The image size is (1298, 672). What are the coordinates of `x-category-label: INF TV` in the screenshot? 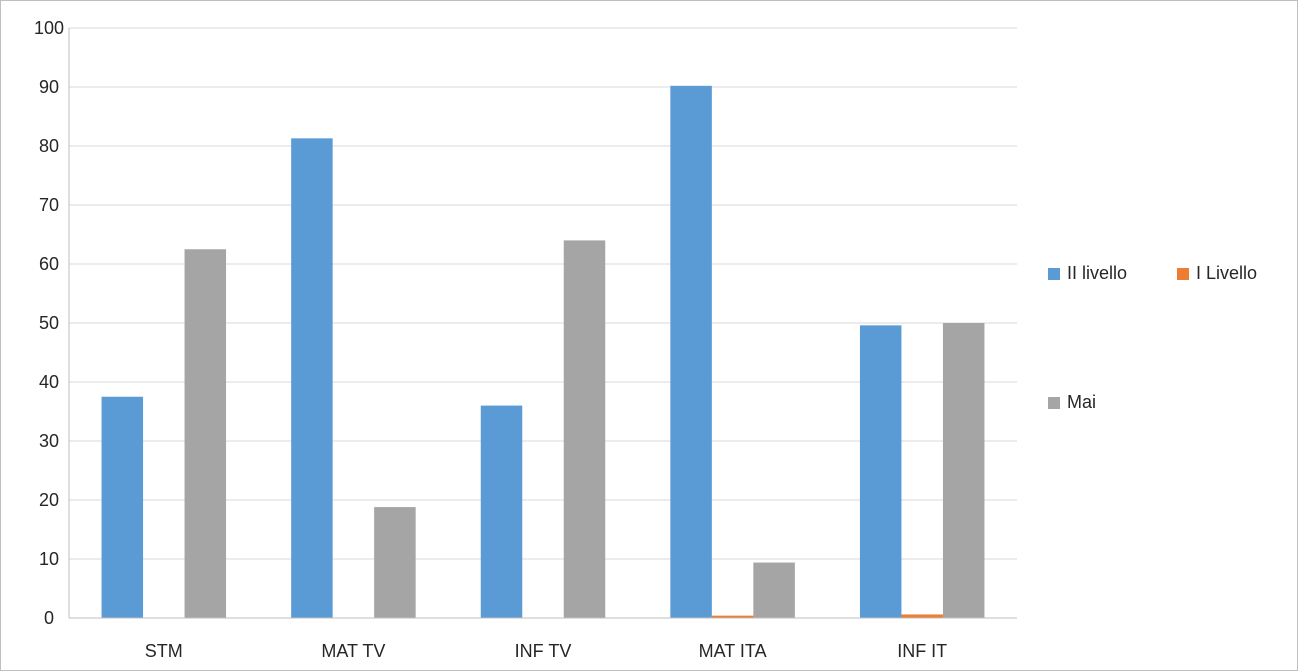 It's located at (543, 651).